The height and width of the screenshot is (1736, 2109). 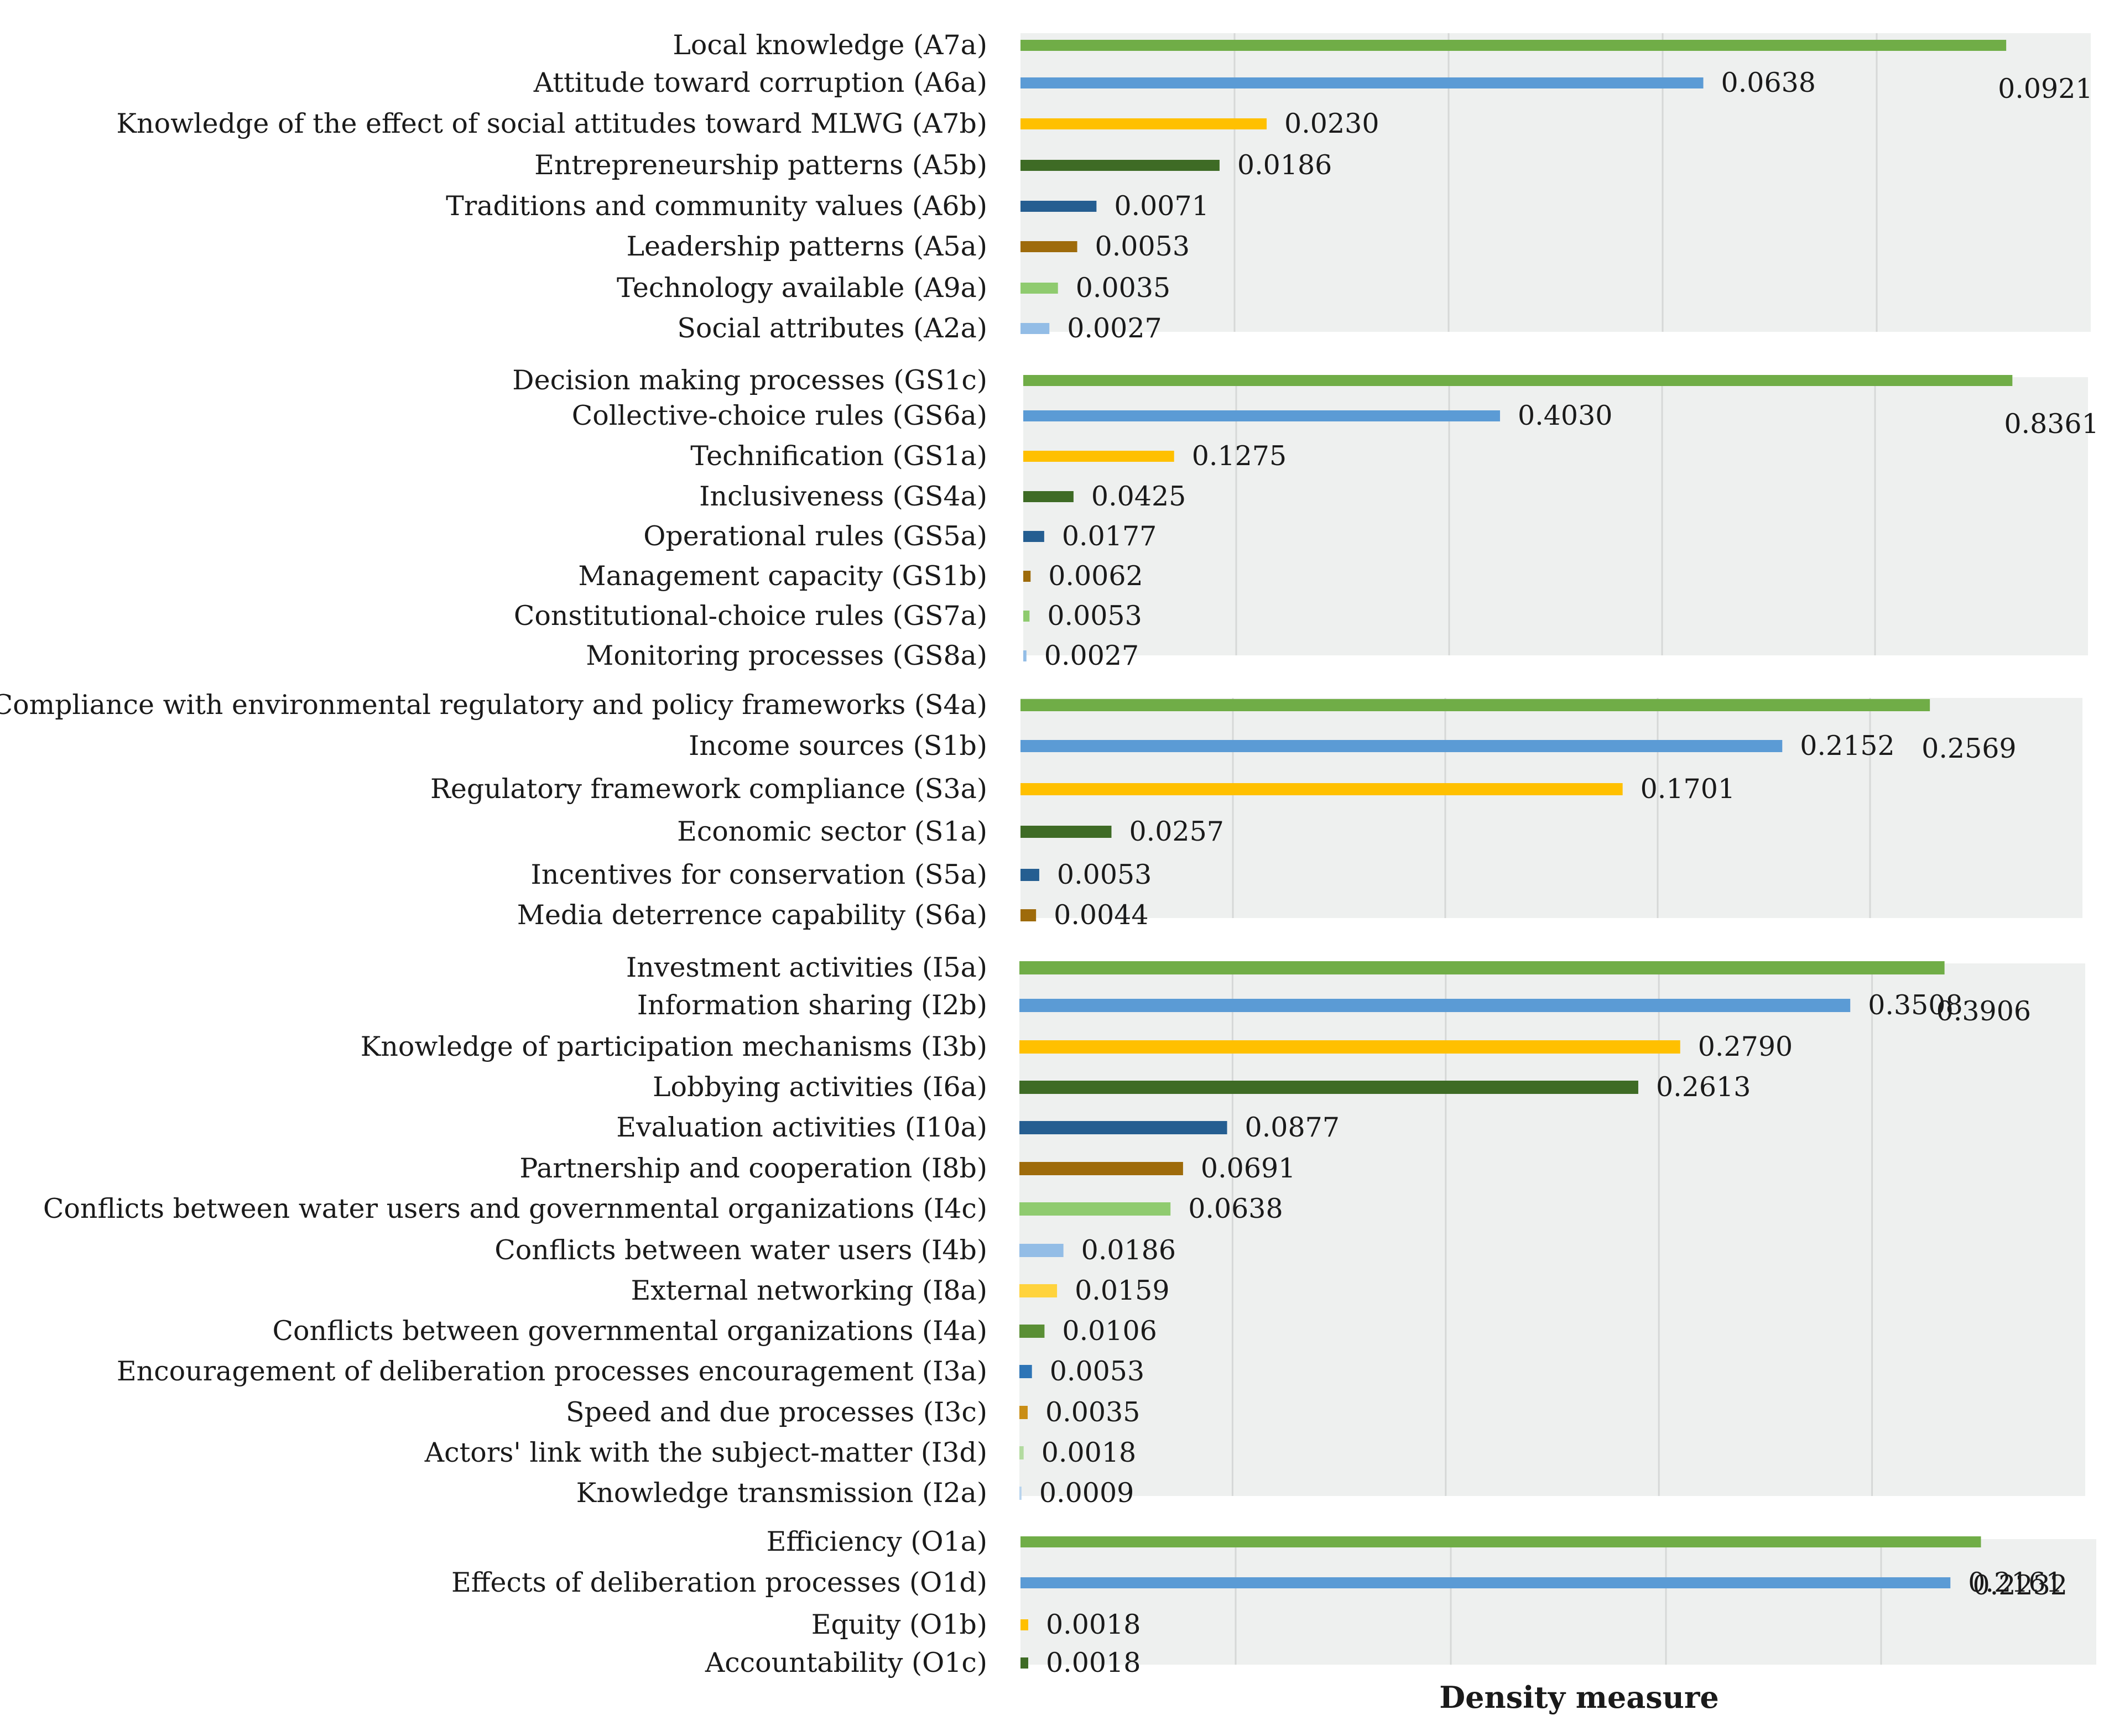 I want to click on category-label: Leadership patterns (A5a), so click(x=806, y=246).